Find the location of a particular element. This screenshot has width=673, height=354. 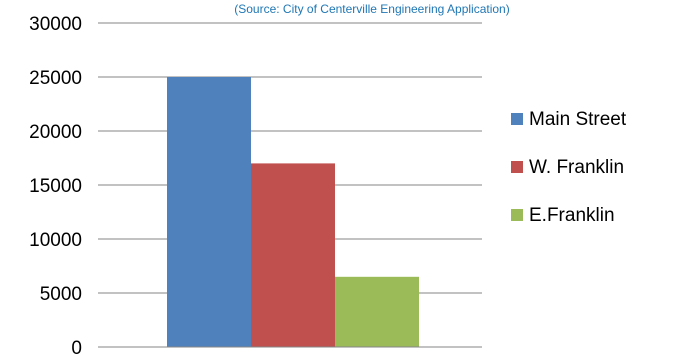

y-axis-ticks: 0 5000 10000 15000 20000 25000 30000 is located at coordinates (55, 184).